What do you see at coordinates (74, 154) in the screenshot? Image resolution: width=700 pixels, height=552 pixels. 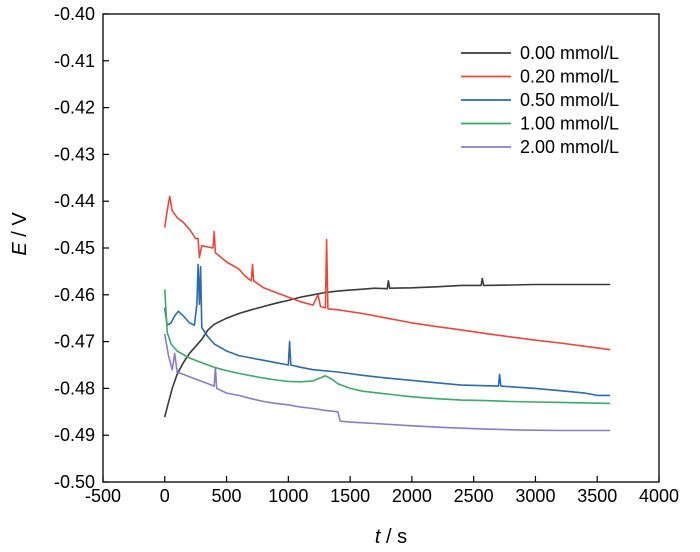 I see `y-tick-label: -0.43` at bounding box center [74, 154].